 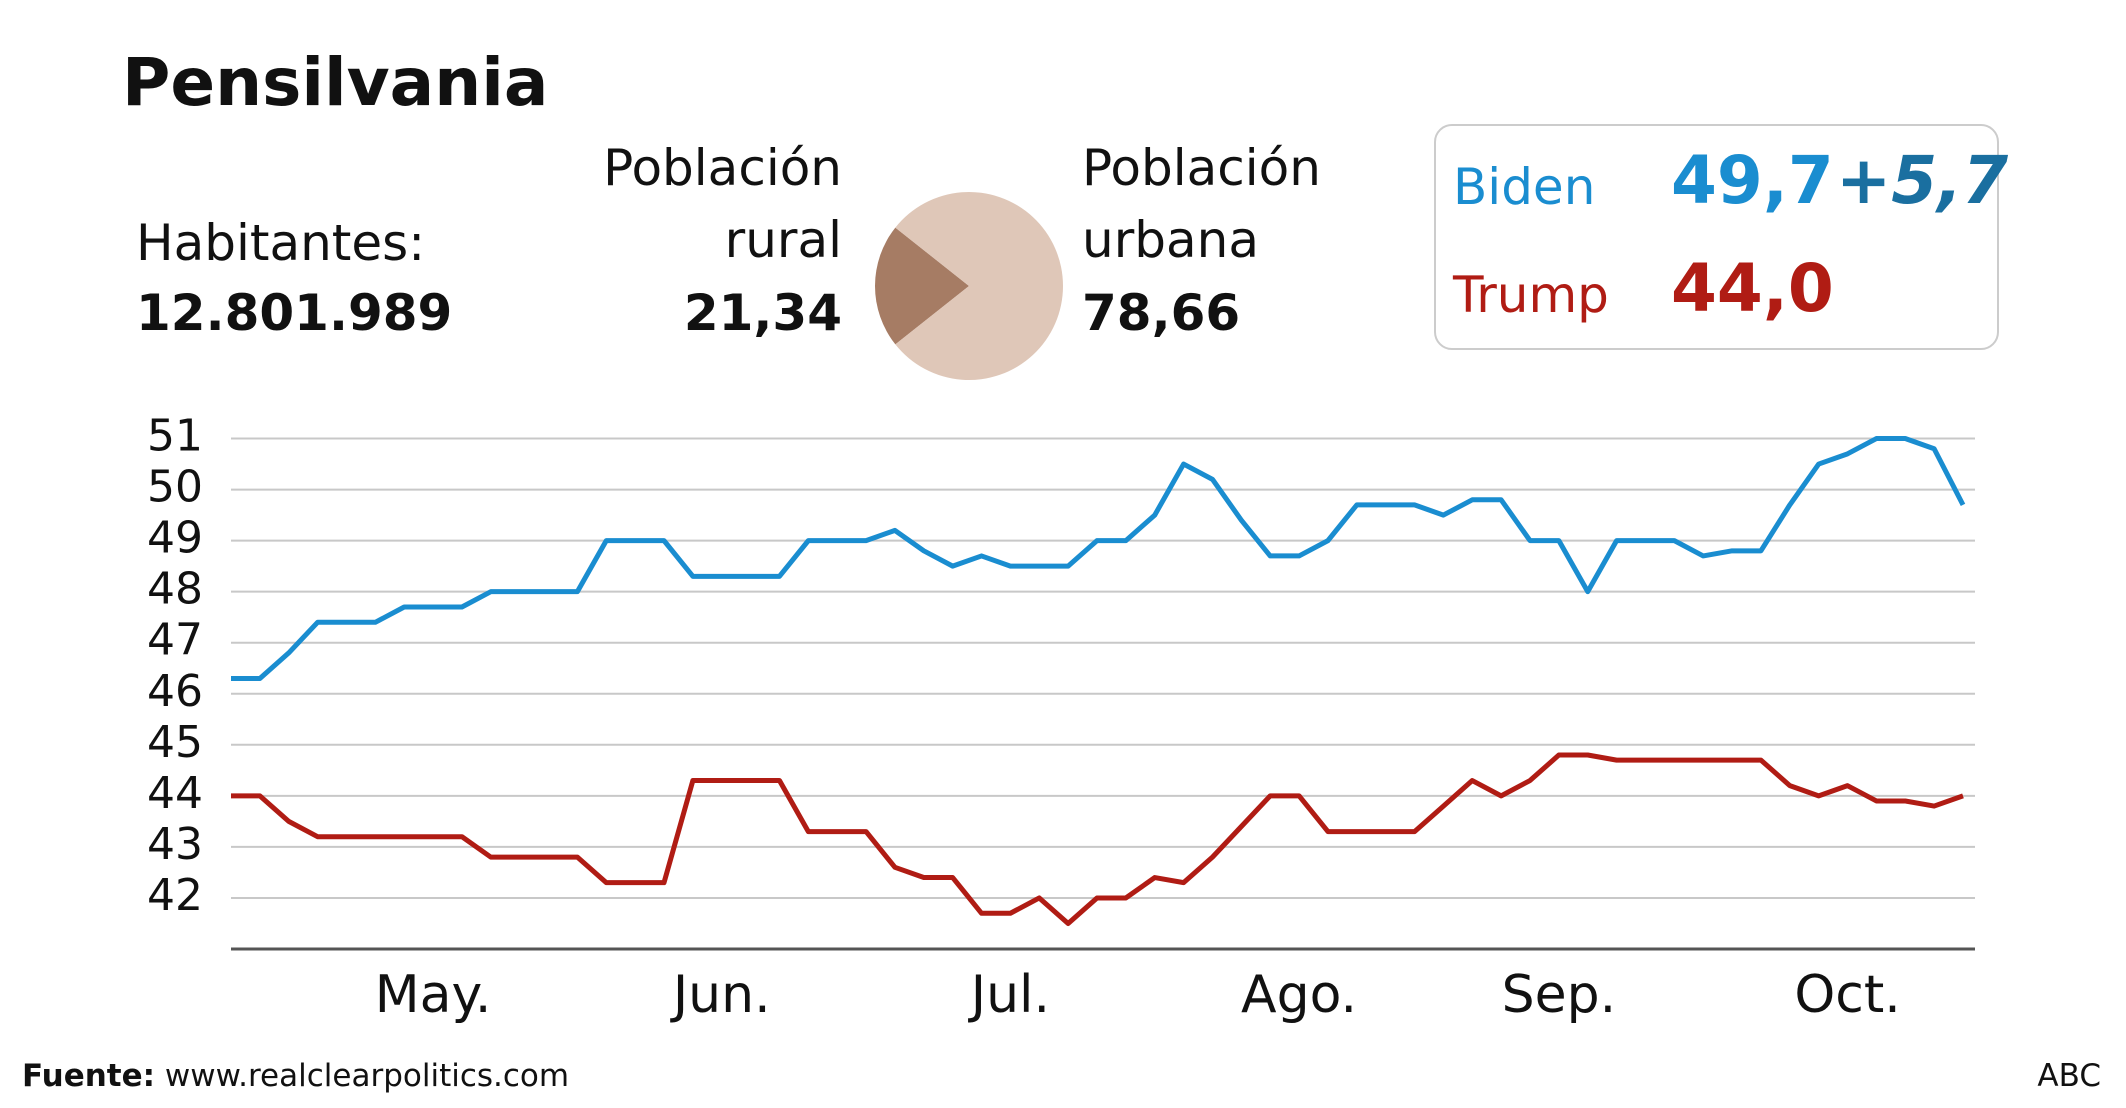 I want to click on candidate-name: Biden, so click(x=1524, y=187).